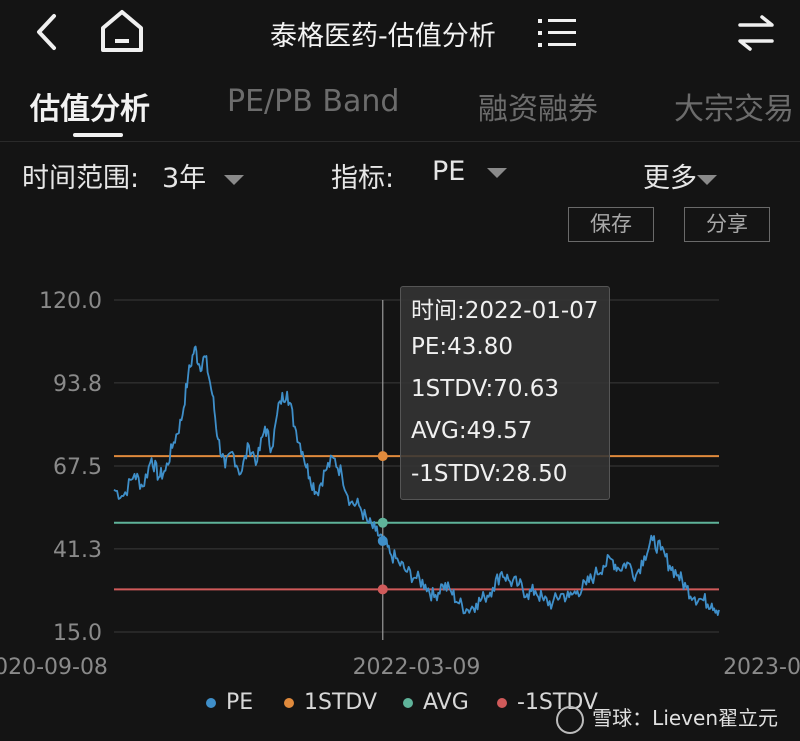 Image resolution: width=800 pixels, height=741 pixels. I want to click on tab-block-trading: 大宗交易, so click(734, 109).